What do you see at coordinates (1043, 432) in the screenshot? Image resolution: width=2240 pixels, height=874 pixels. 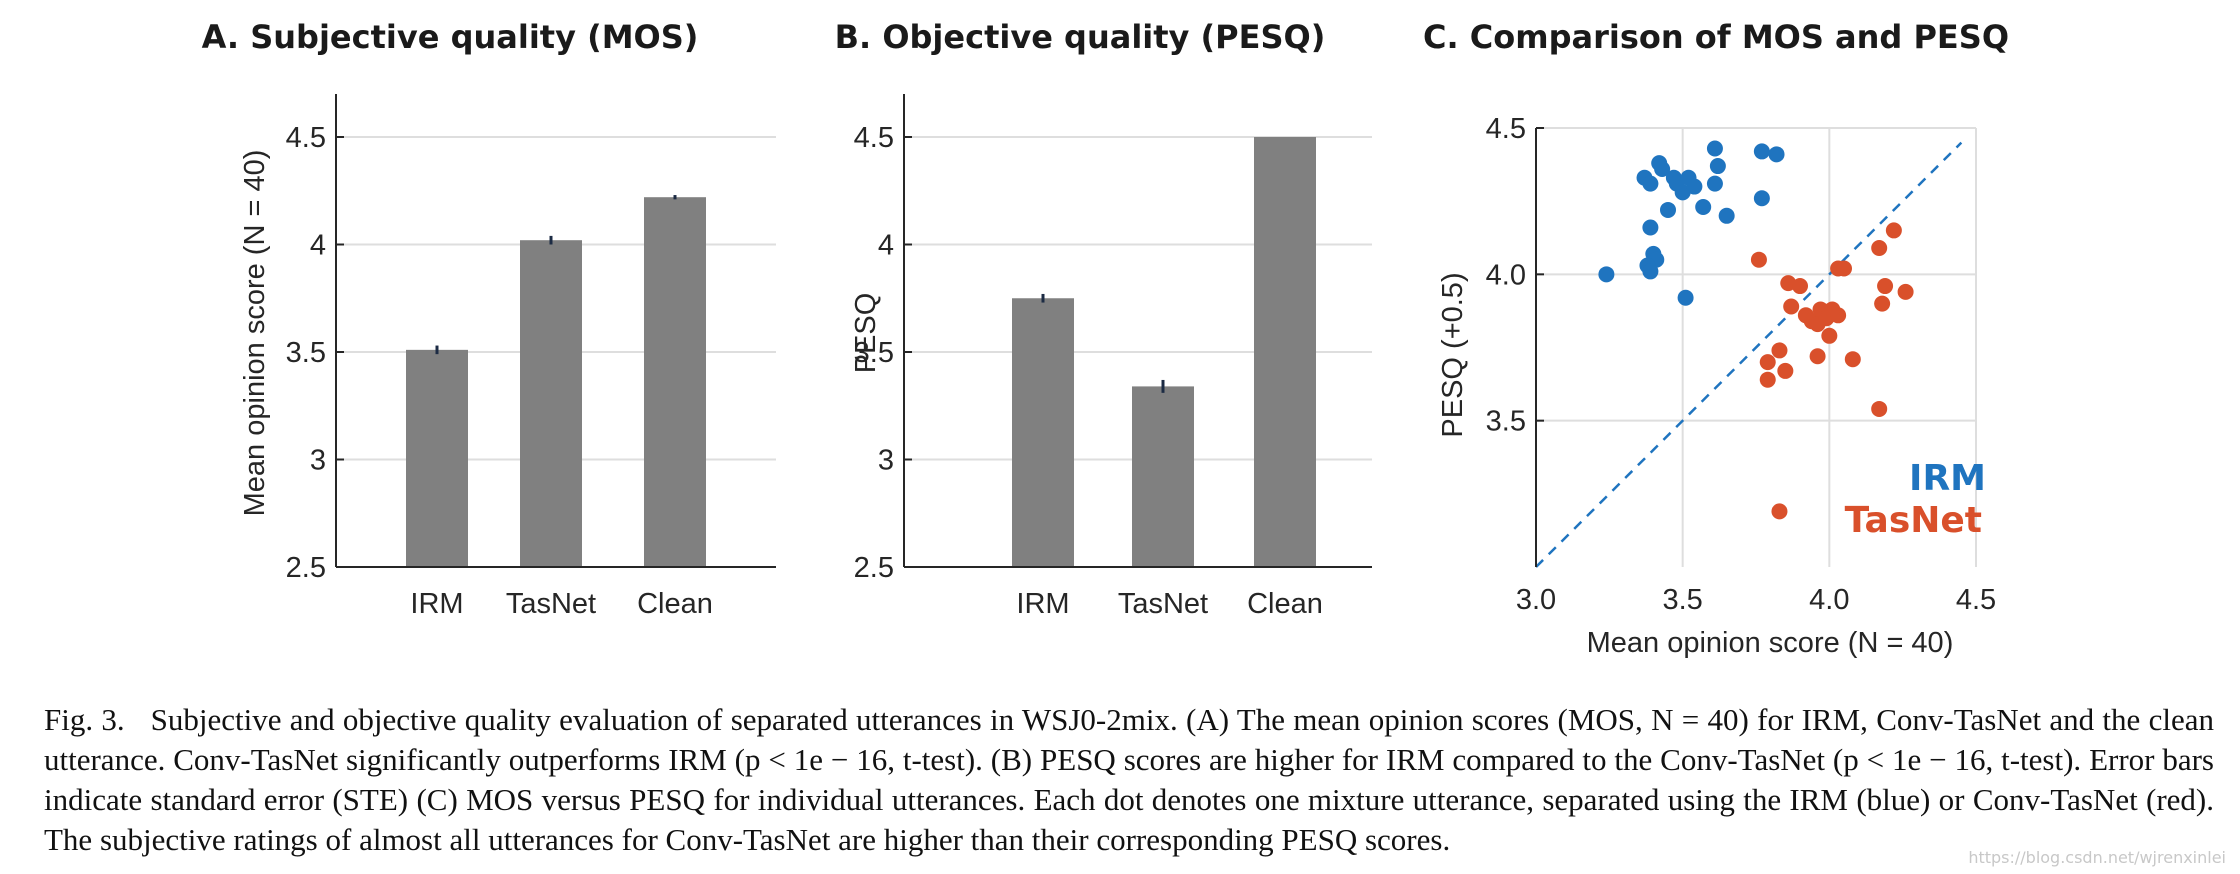 I see `b-bar-irm` at bounding box center [1043, 432].